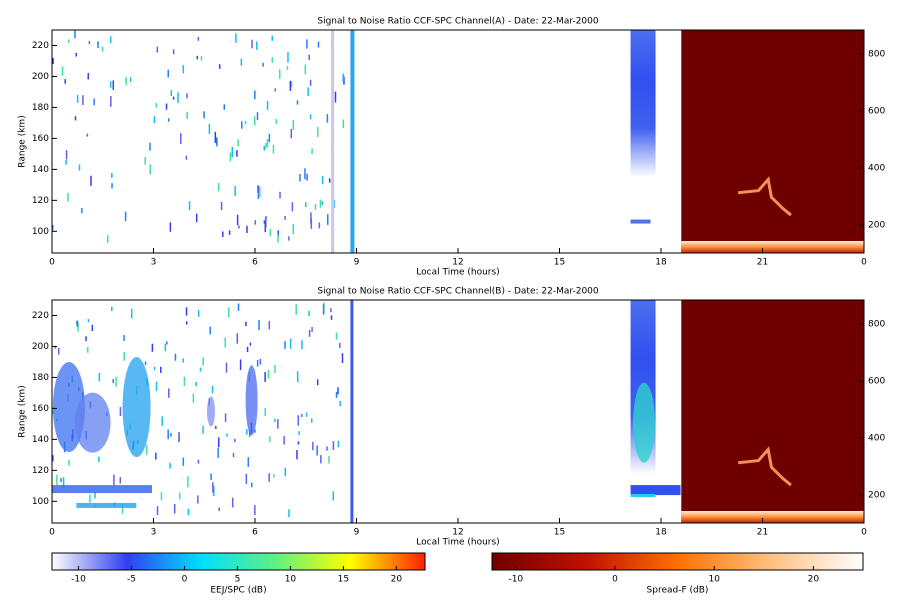 This screenshot has height=600, width=900. What do you see at coordinates (40, 170) in the screenshot?
I see `y-tick-label: 140` at bounding box center [40, 170].